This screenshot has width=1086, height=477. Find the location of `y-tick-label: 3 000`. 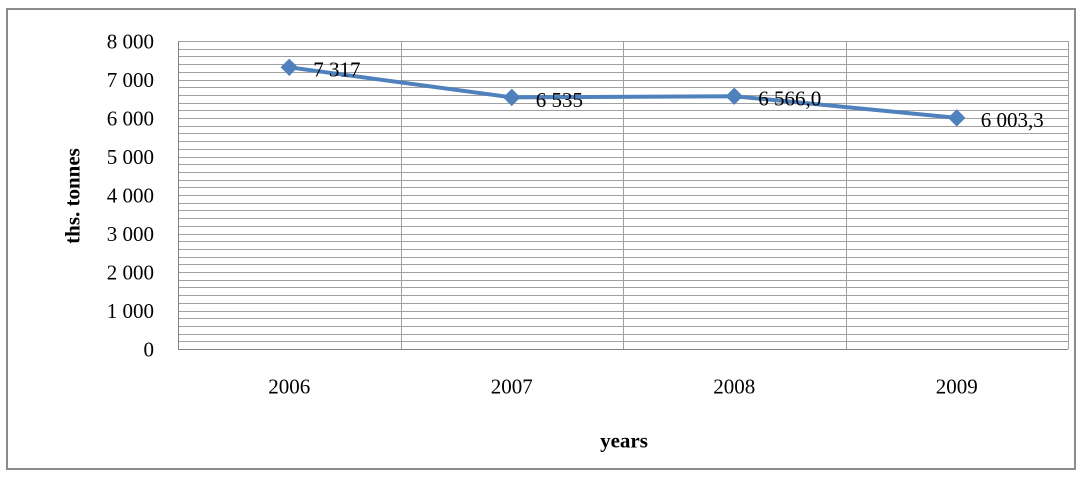

y-tick-label: 3 000 is located at coordinates (130, 234).